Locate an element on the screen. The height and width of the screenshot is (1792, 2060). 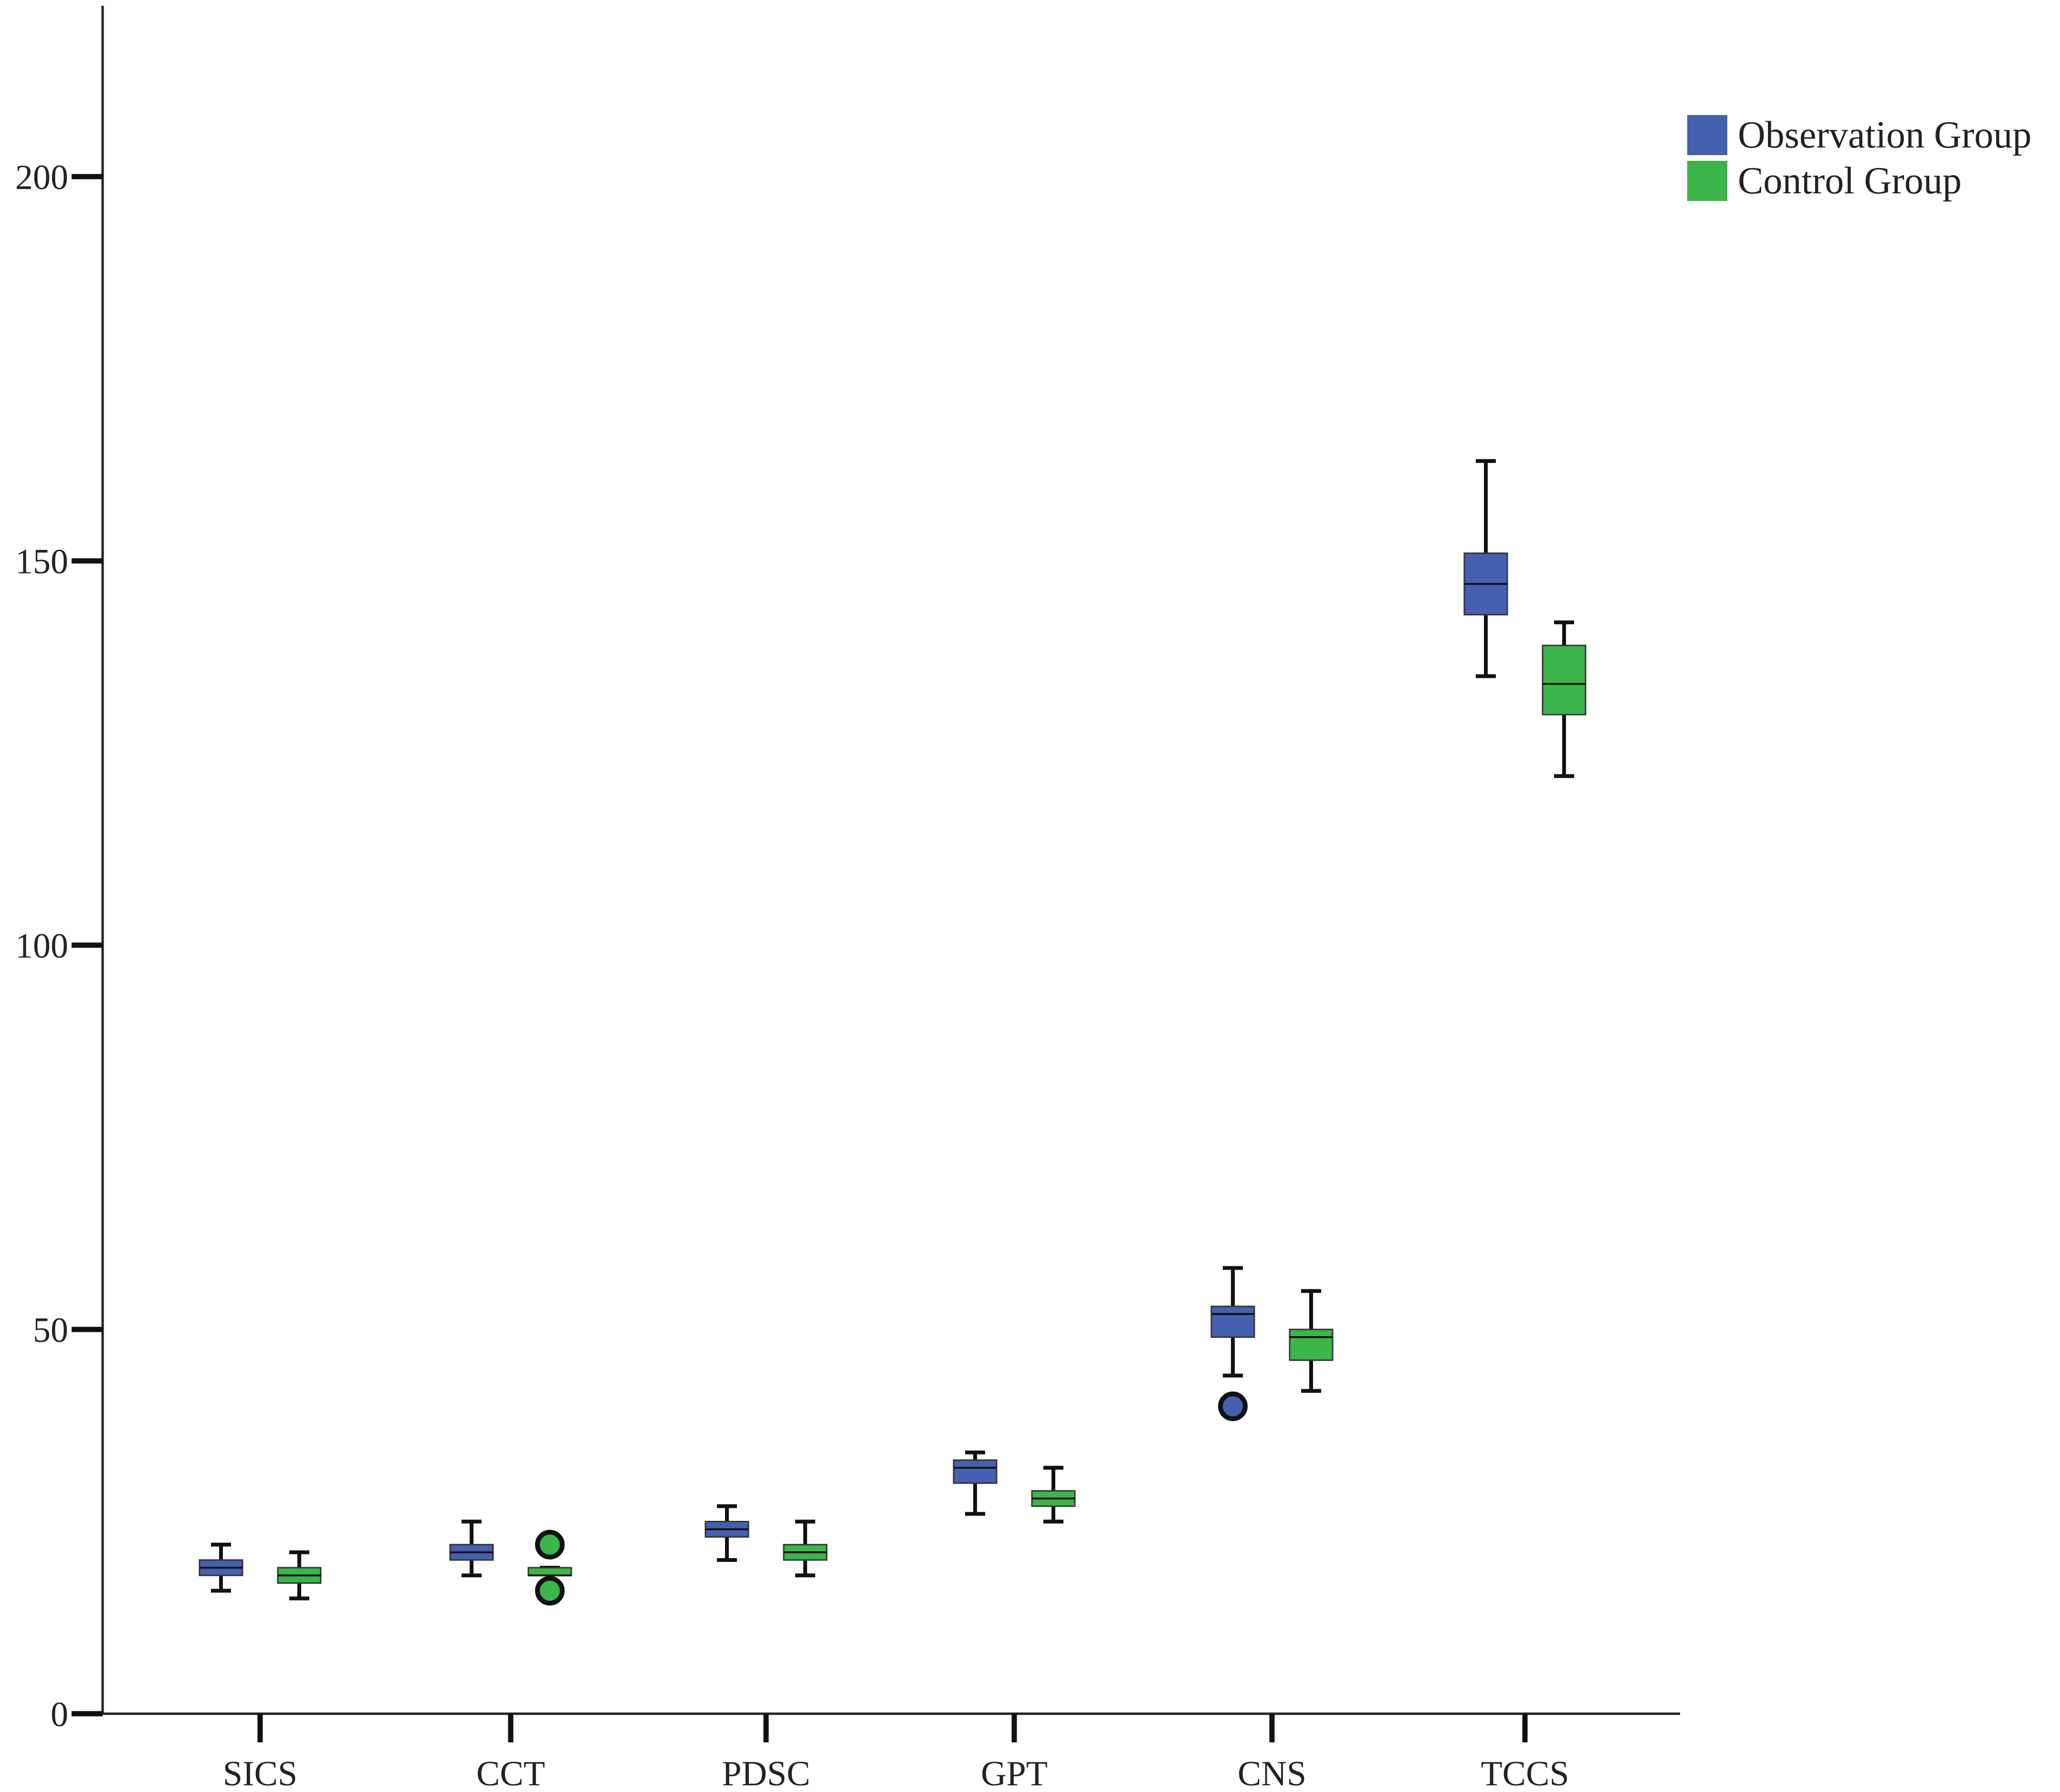
y-tick-label-200: 200 is located at coordinates (41, 177).